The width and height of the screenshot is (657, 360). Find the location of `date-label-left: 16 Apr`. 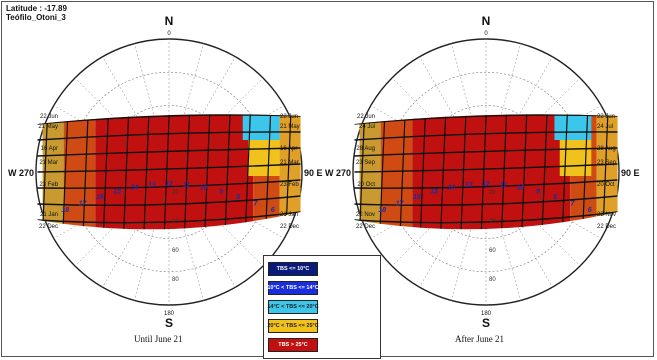

date-label-left: 16 Apr is located at coordinates (49, 149).